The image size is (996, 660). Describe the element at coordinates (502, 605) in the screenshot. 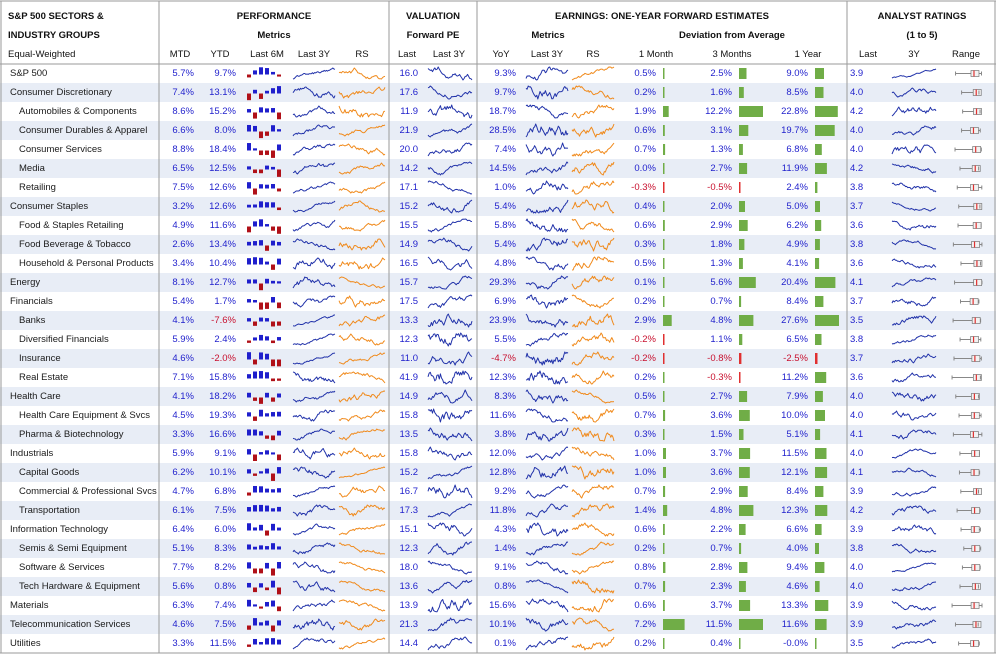

I see `cell-eps-yoy: 15.6%` at that location.